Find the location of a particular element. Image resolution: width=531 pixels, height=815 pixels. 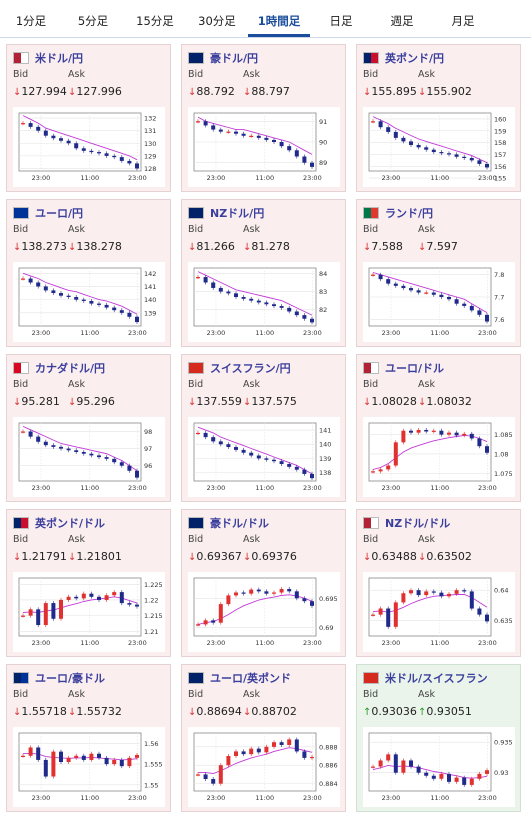

tab-7: 月足 is located at coordinates (463, 21).